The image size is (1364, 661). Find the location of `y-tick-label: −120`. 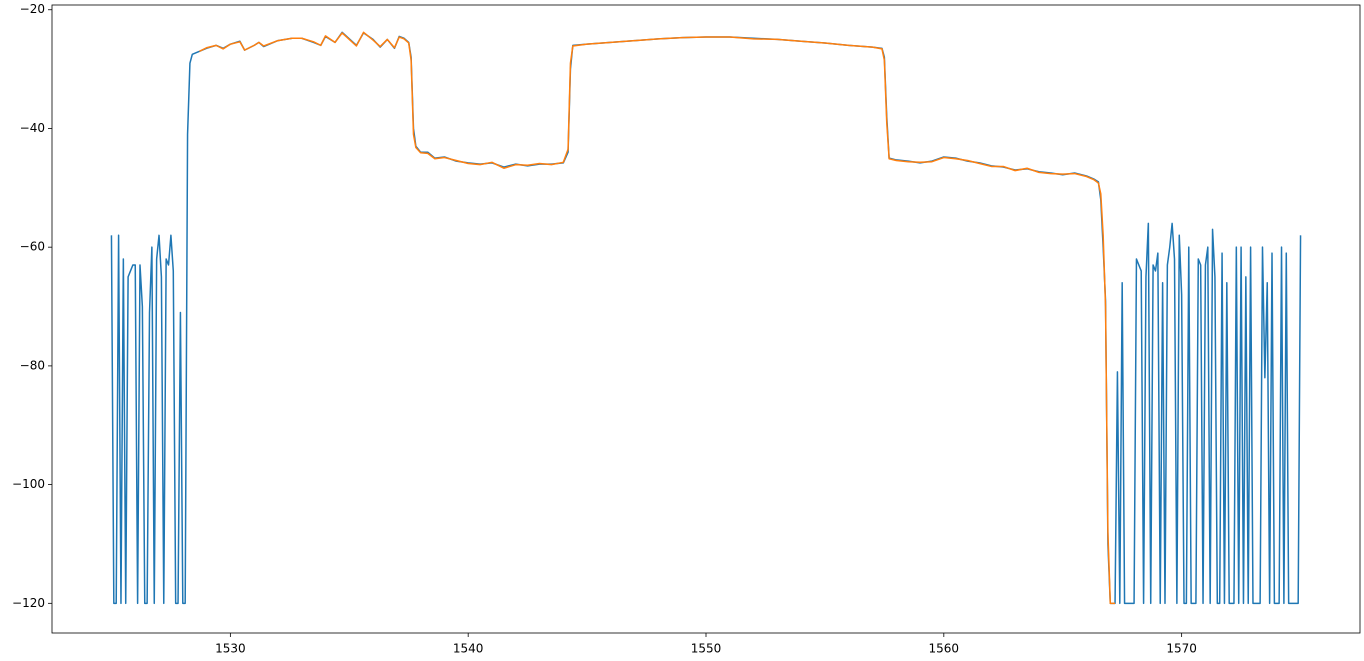

y-tick-label: −120 is located at coordinates (28, 603).